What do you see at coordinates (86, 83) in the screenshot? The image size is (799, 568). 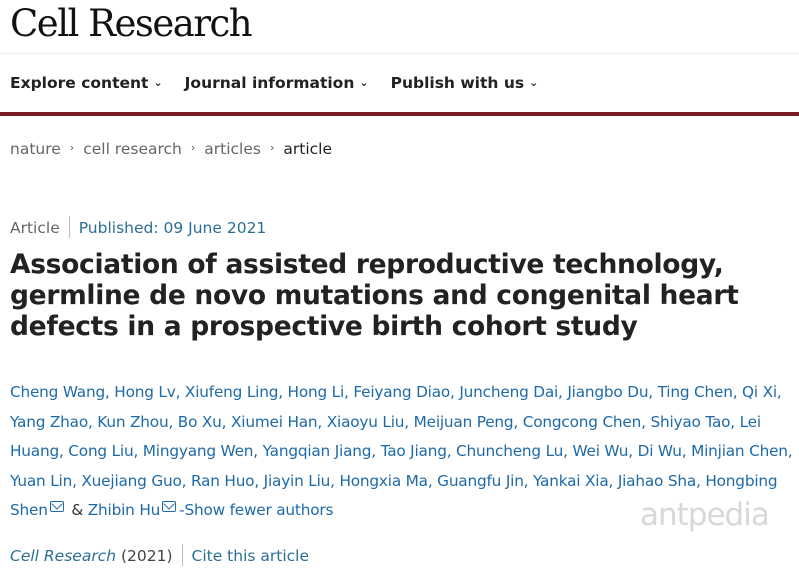 I see `nav-explore-content: Explore content ⌄` at bounding box center [86, 83].